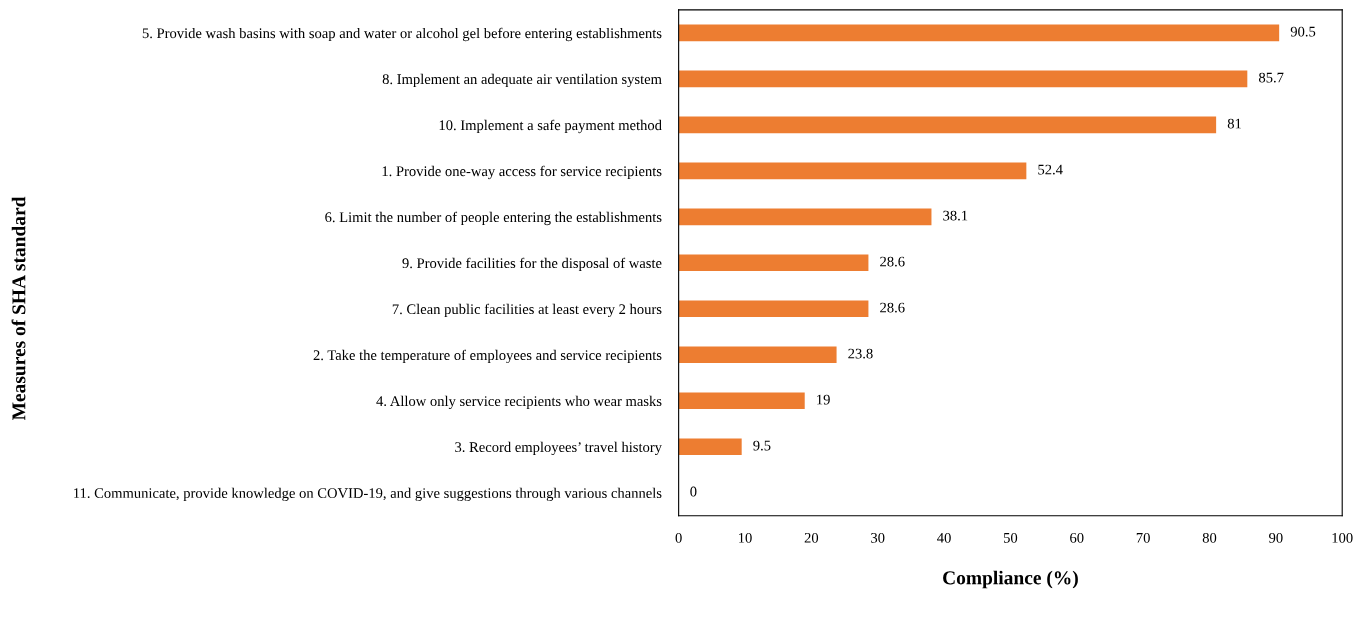  I want to click on y-tick-label: 1. Provide one-way access for service recipients, so click(522, 172).